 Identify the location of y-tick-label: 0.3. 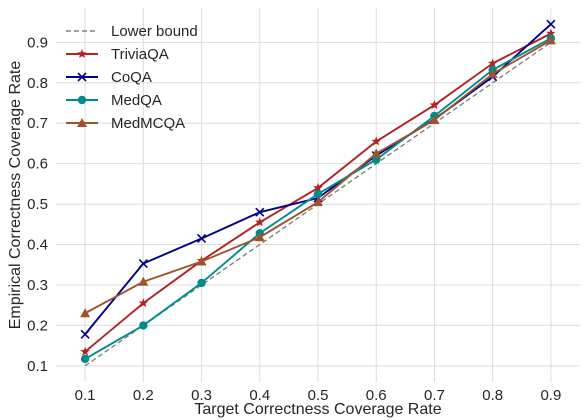
(37, 285).